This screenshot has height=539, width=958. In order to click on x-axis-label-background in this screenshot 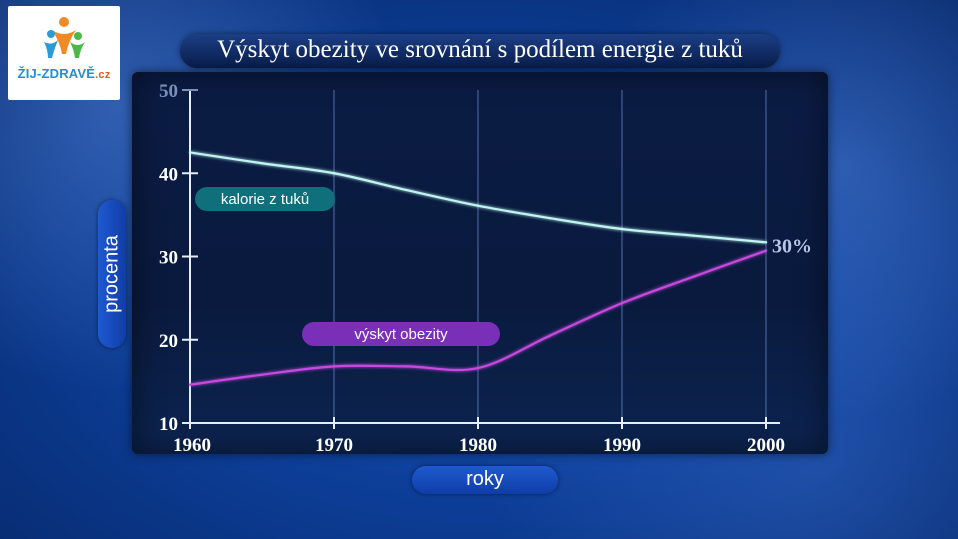, I will do `click(485, 480)`.